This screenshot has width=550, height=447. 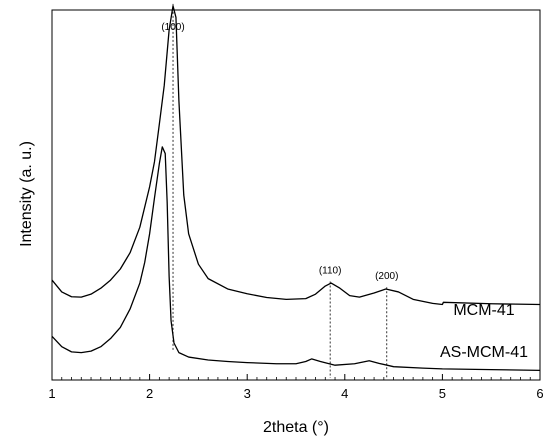 What do you see at coordinates (539, 393) in the screenshot?
I see `x-tick-label: 6` at bounding box center [539, 393].